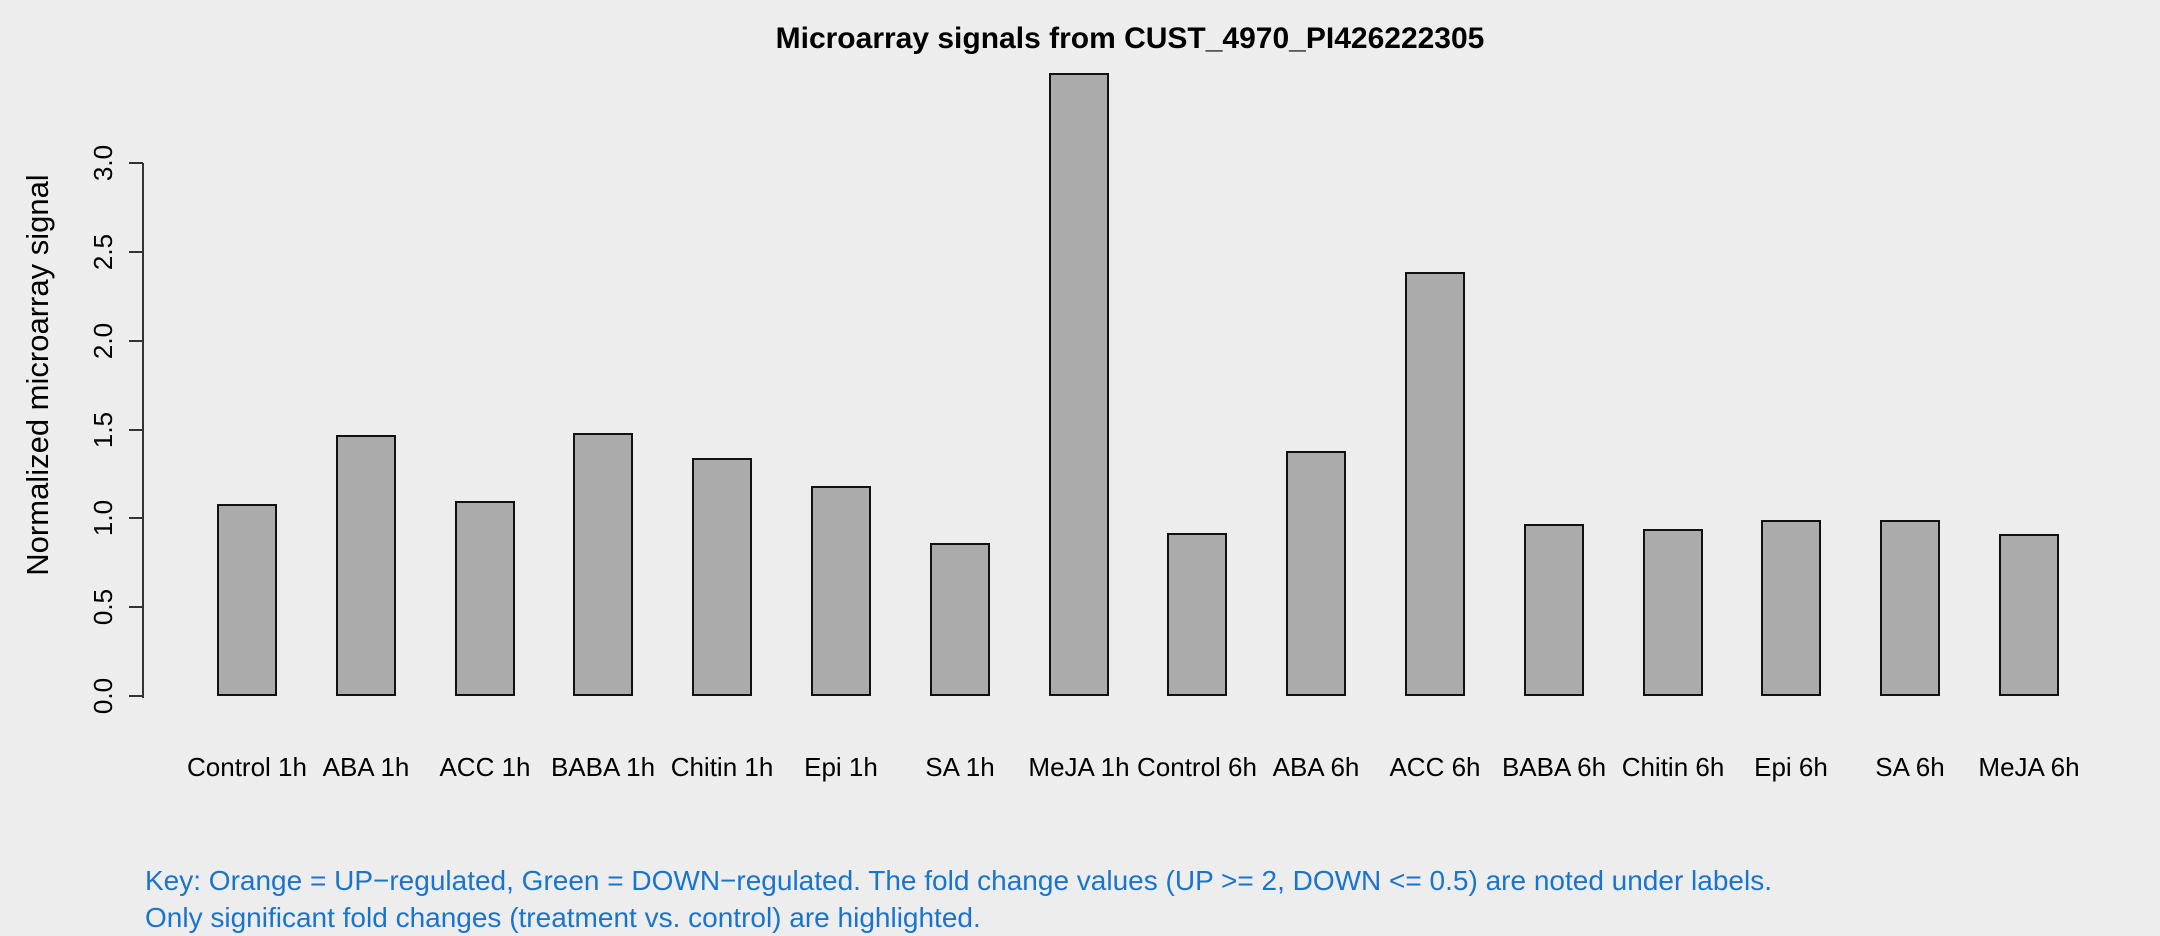  I want to click on bar-chitin-1h, so click(722, 577).